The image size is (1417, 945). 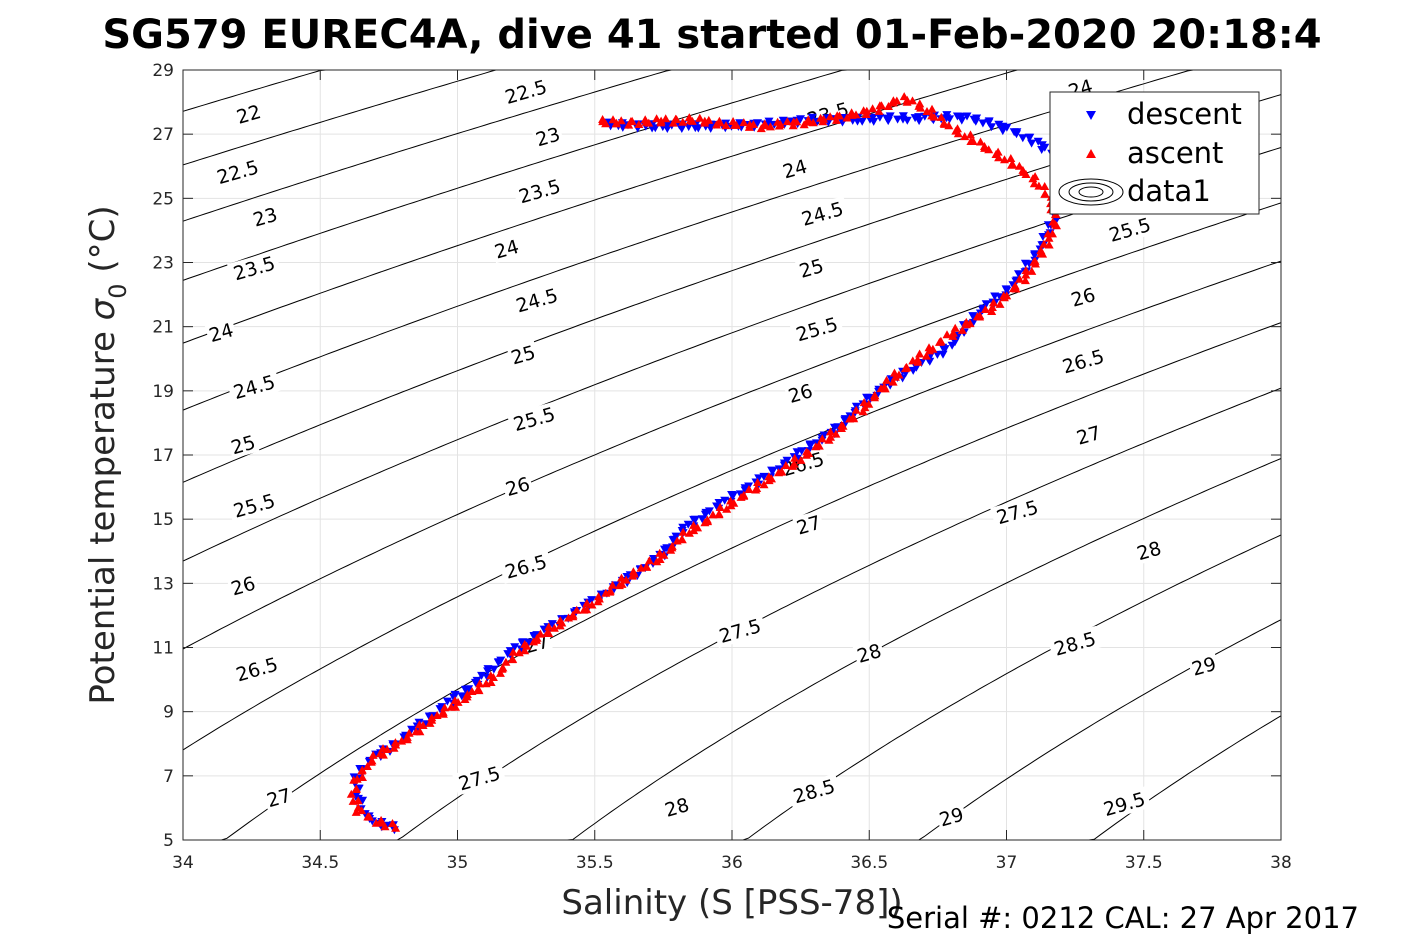 I want to click on y-tick-label: 19, so click(x=163, y=392).